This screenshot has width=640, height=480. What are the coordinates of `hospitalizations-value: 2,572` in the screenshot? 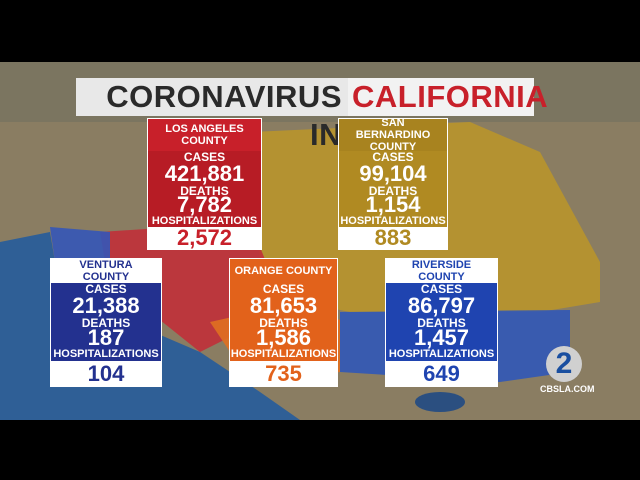 It's located at (204, 237).